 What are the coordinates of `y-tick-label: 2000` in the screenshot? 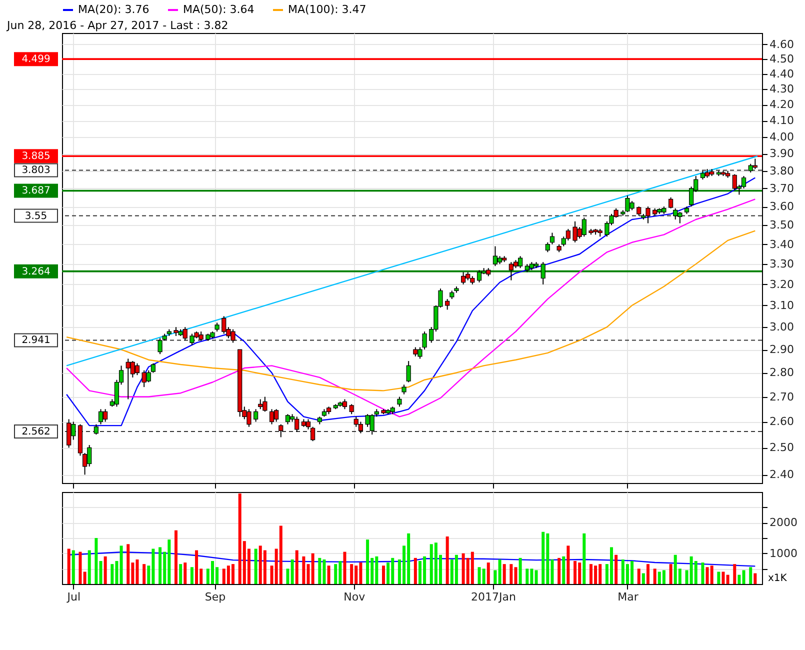 It's located at (784, 523).